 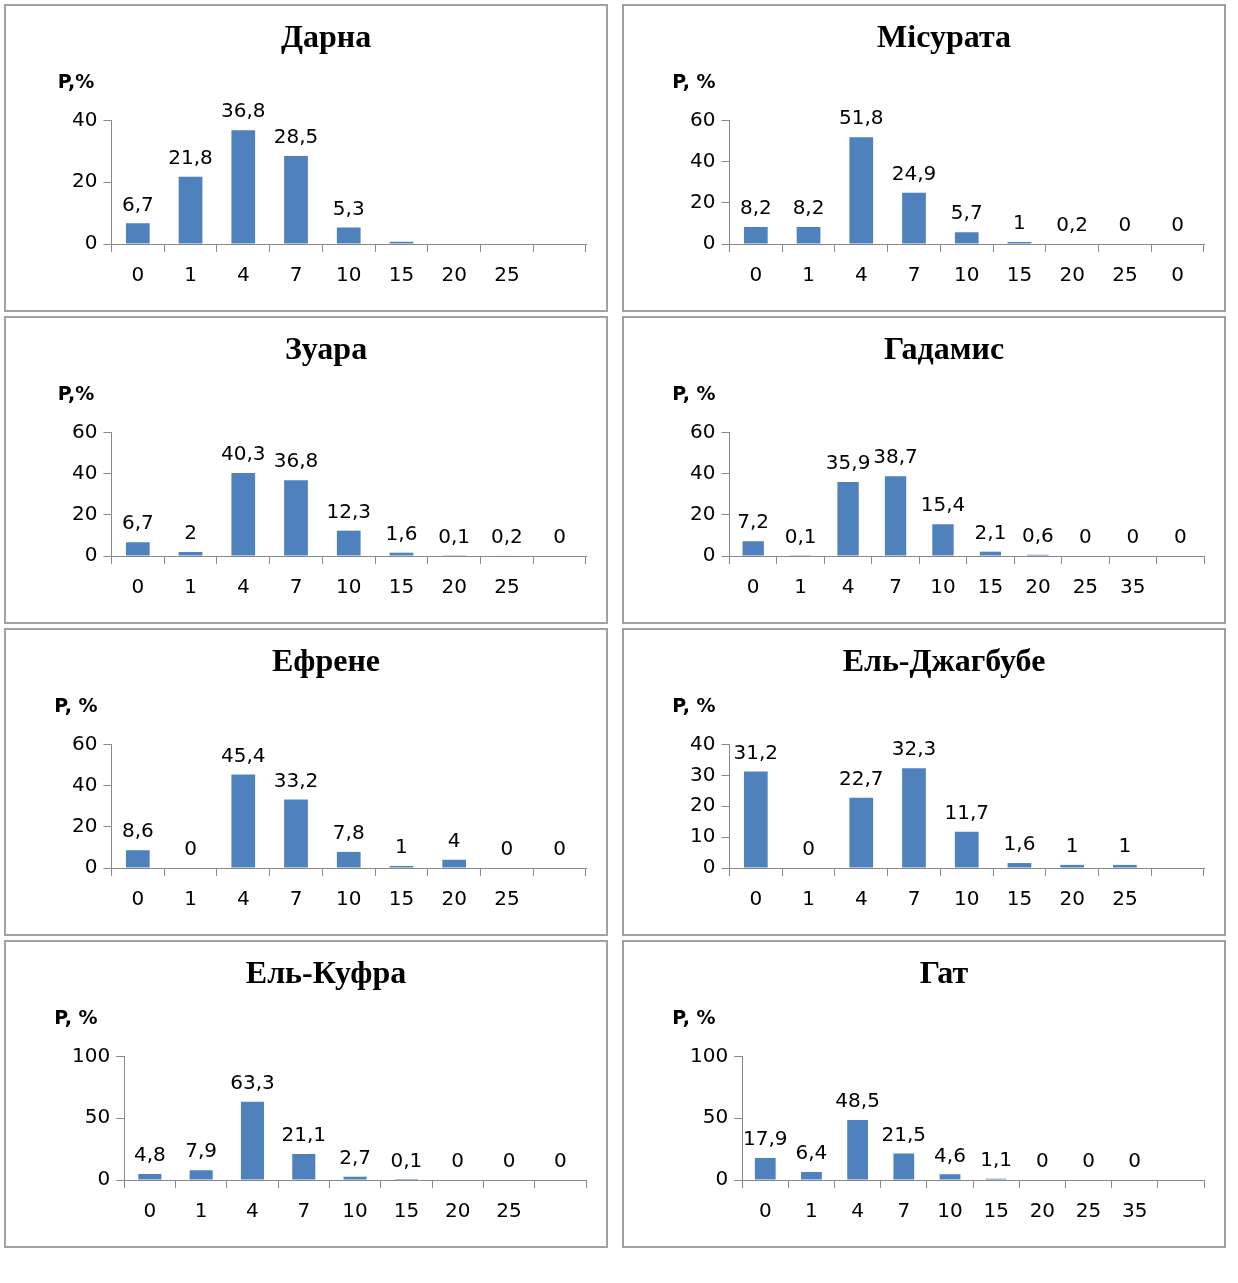 What do you see at coordinates (190, 156) in the screenshot?
I see `data-label: 21,8` at bounding box center [190, 156].